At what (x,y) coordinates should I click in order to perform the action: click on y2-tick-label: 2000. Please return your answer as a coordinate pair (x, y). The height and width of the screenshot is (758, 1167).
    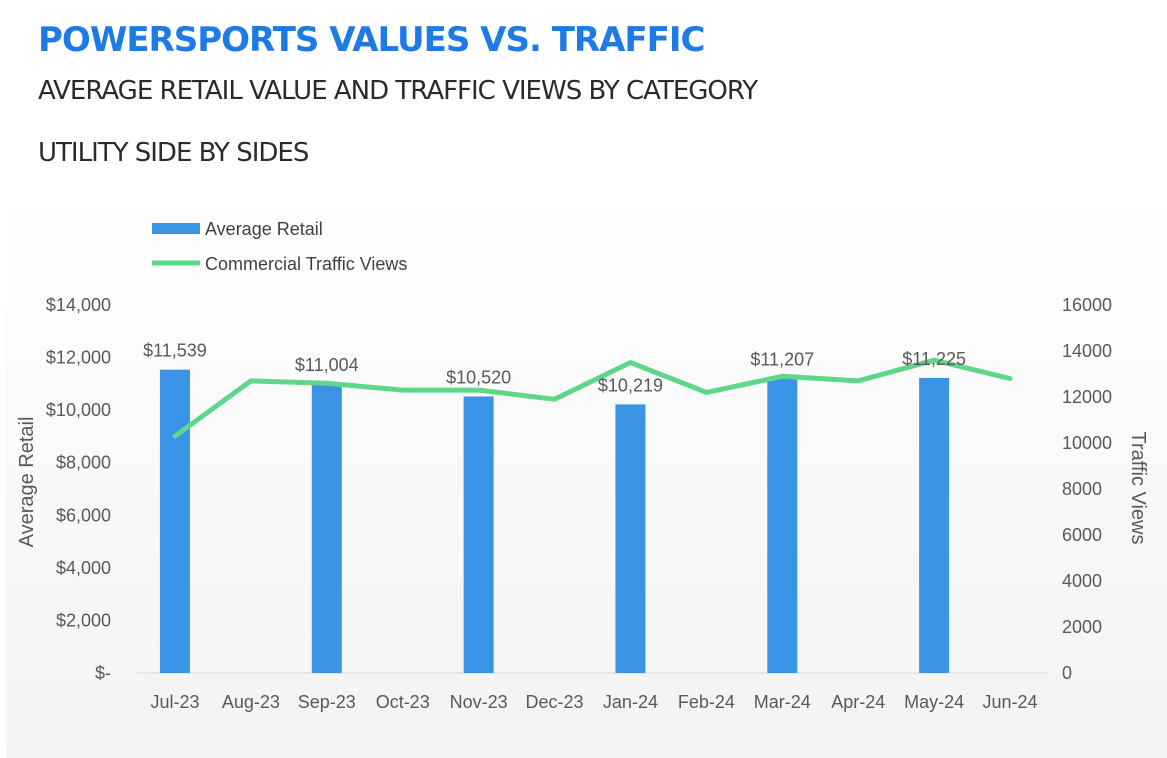
    Looking at the image, I should click on (1082, 627).